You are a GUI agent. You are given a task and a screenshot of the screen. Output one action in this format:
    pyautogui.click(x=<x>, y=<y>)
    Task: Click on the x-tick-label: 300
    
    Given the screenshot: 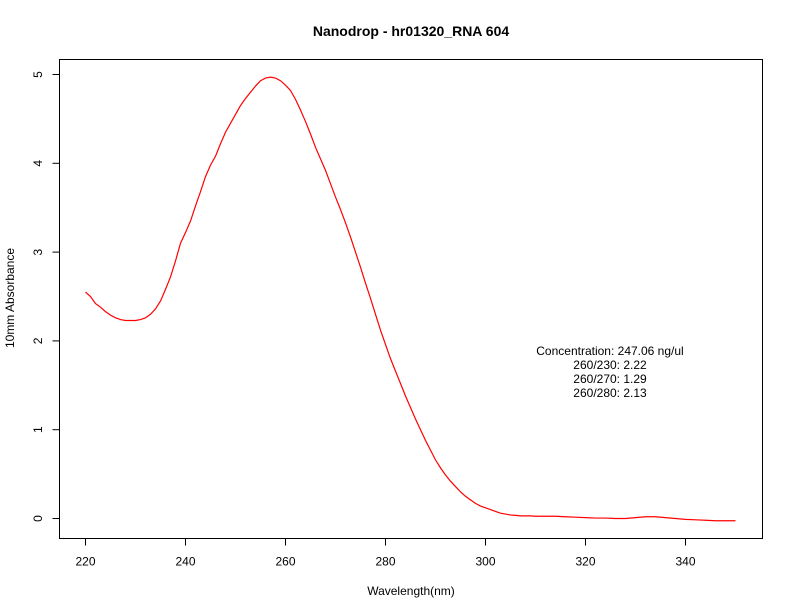 What is the action you would take?
    pyautogui.click(x=485, y=562)
    